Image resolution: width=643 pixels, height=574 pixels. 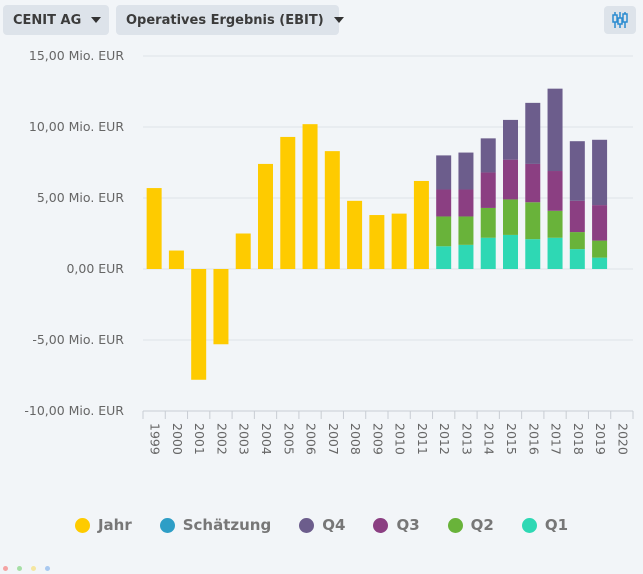 I want to click on chart-legend: Jahr Schätzung Q4 Q3 Q2 Q1, so click(x=321, y=525).